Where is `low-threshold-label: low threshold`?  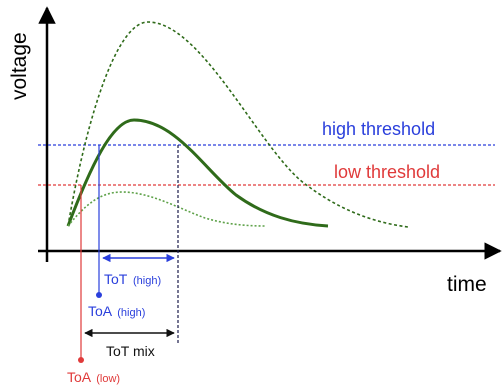
low-threshold-label: low threshold is located at coordinates (387, 172).